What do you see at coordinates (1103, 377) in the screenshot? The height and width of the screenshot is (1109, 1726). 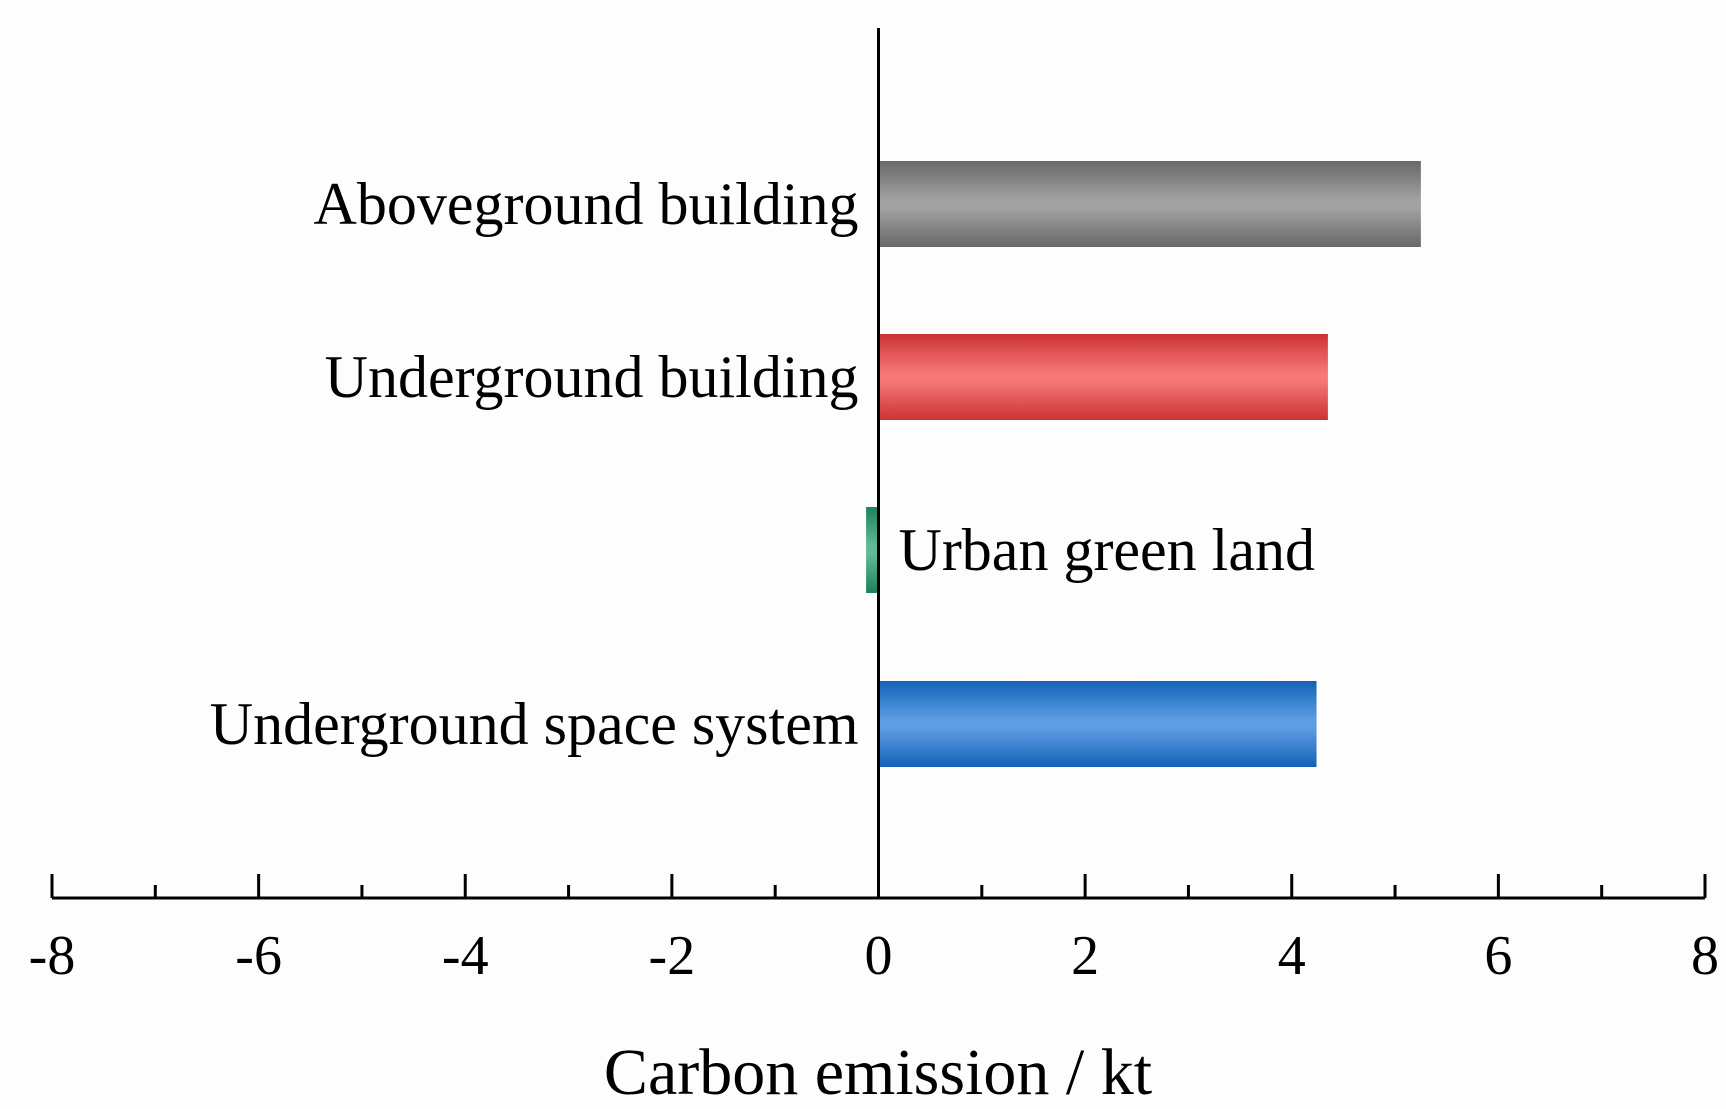 I see `bar-underground-building` at bounding box center [1103, 377].